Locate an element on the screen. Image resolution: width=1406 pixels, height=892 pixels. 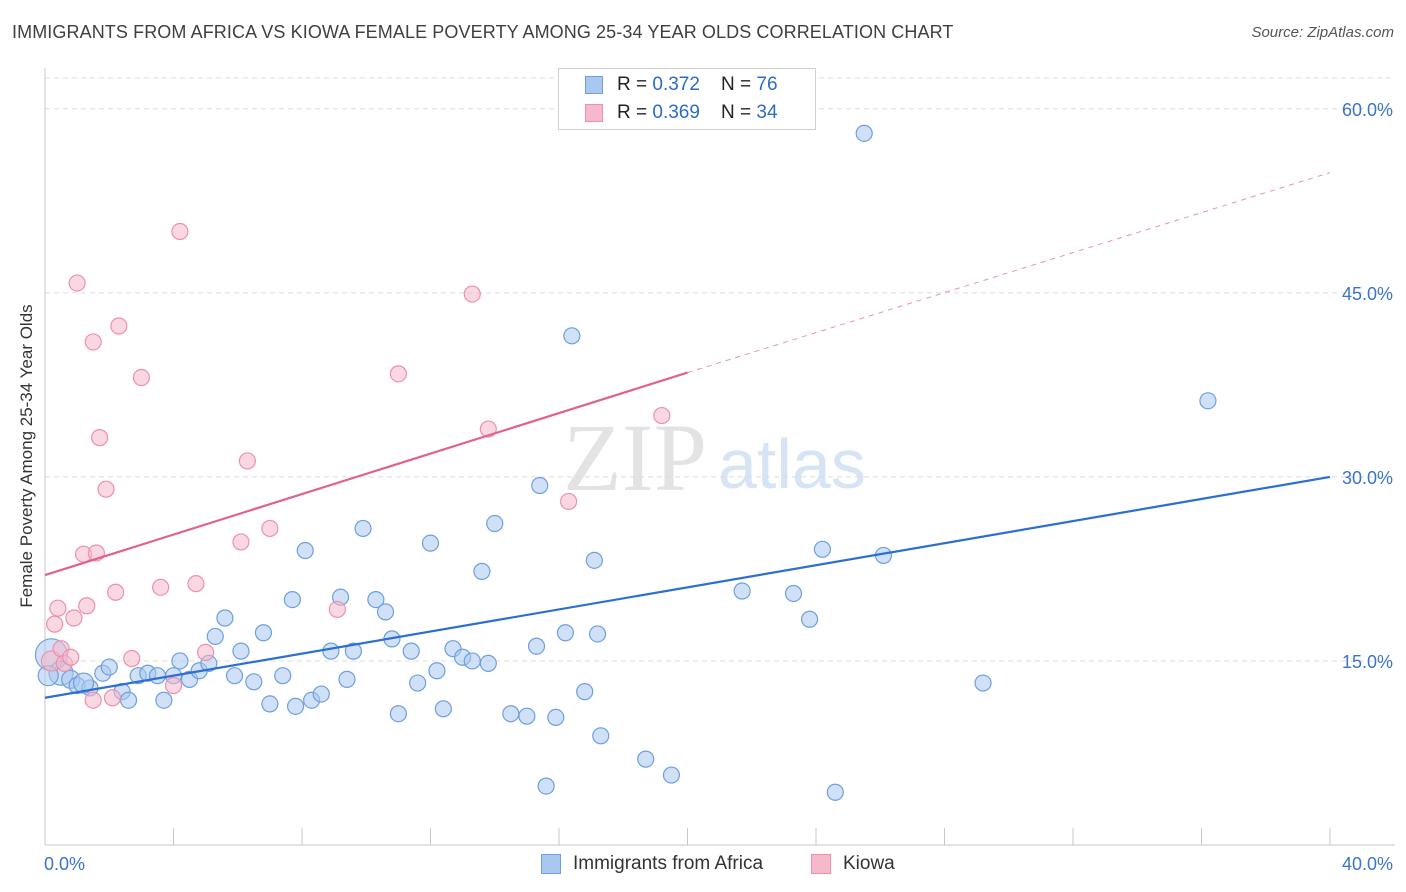
y-tick-label: 45.0% is located at coordinates (1367, 294).